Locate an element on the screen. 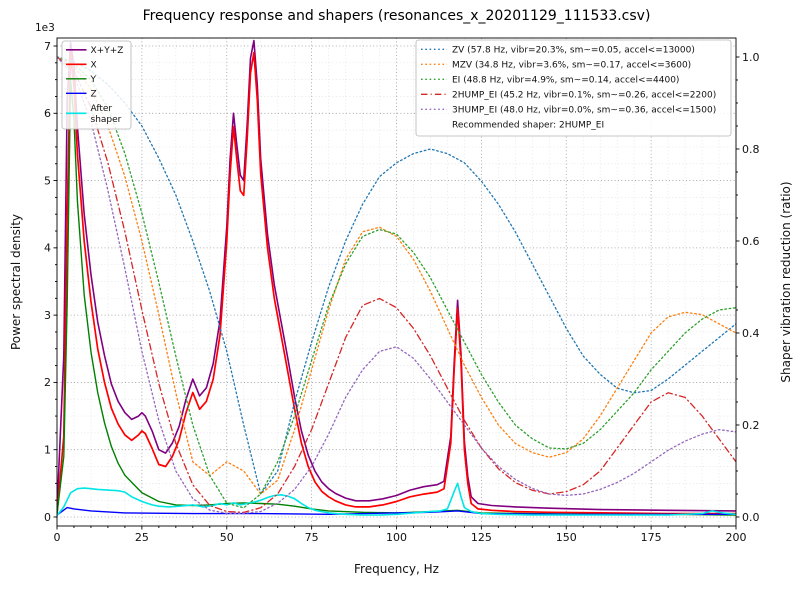  svg-text: 175 is located at coordinates (651, 537).